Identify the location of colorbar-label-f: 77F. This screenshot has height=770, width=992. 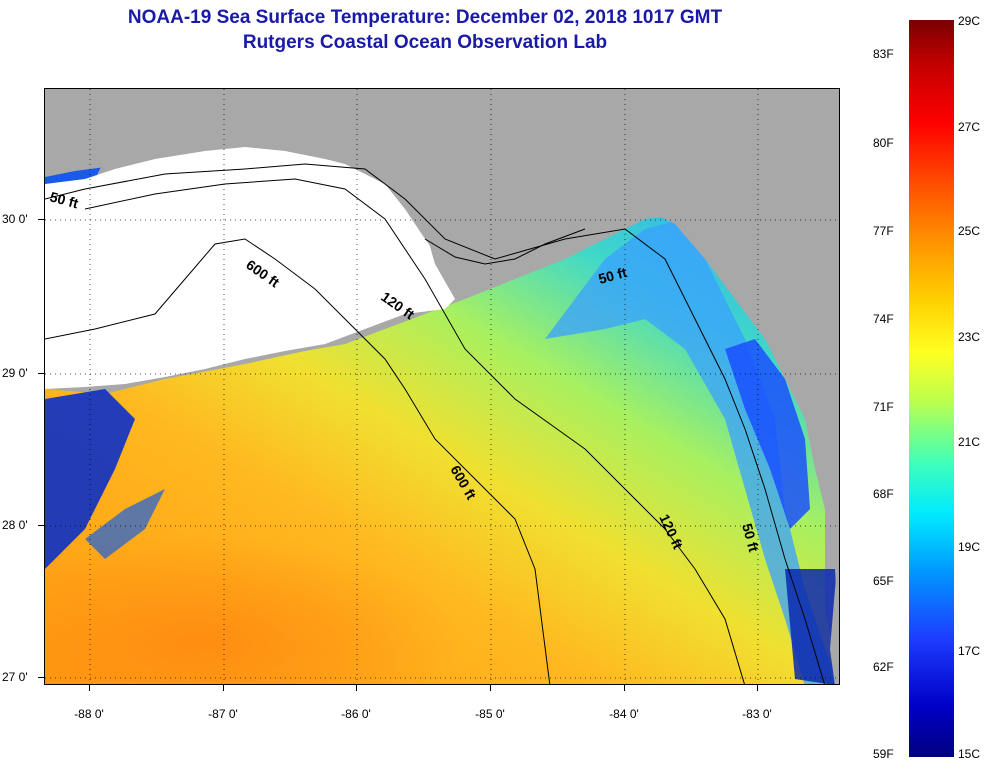
(883, 231).